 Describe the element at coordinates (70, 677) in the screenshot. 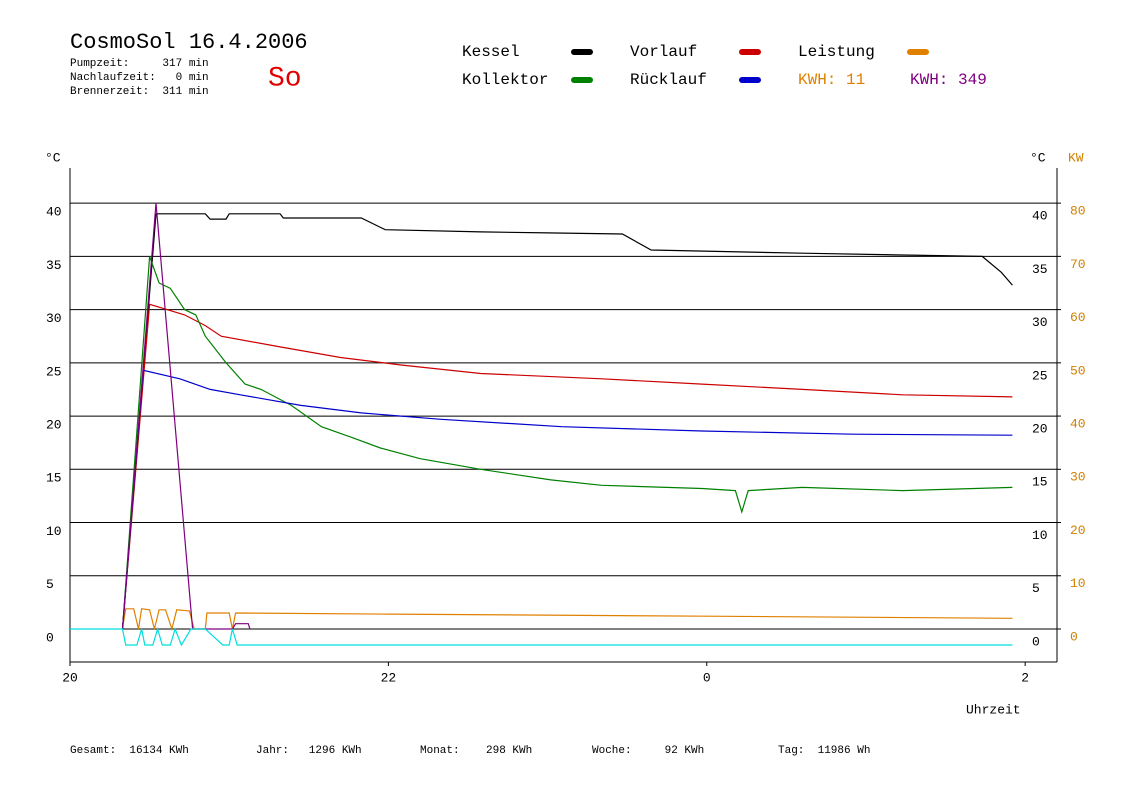

I see `x-tick-label: 20` at that location.